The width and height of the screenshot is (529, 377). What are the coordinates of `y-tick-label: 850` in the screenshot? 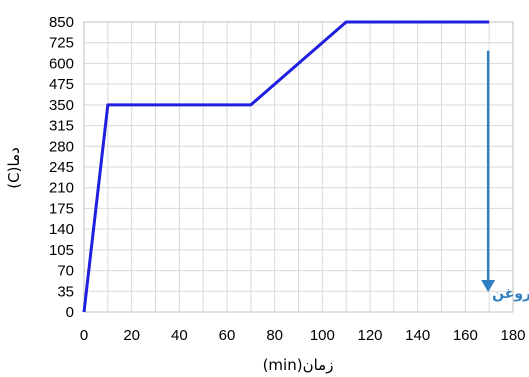 It's located at (61, 22).